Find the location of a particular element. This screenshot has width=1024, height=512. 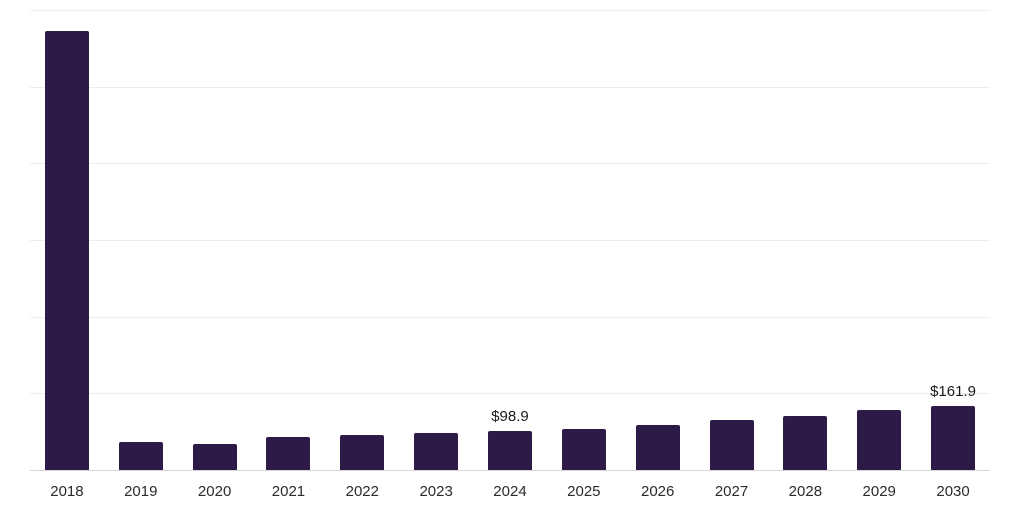

bar-2025 is located at coordinates (583, 449).